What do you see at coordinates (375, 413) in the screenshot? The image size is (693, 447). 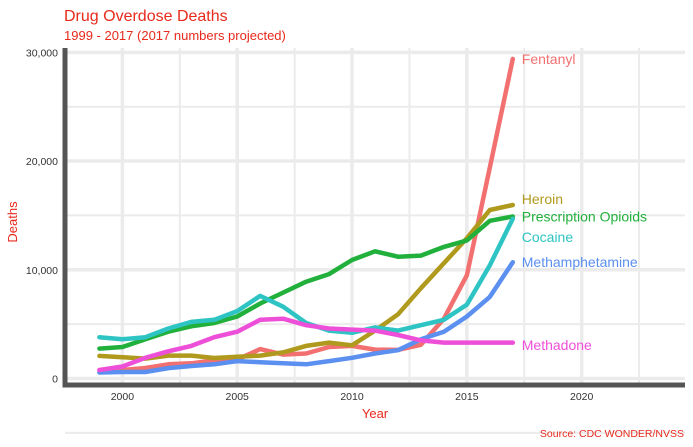 I see `x-axis-title: Year` at bounding box center [375, 413].